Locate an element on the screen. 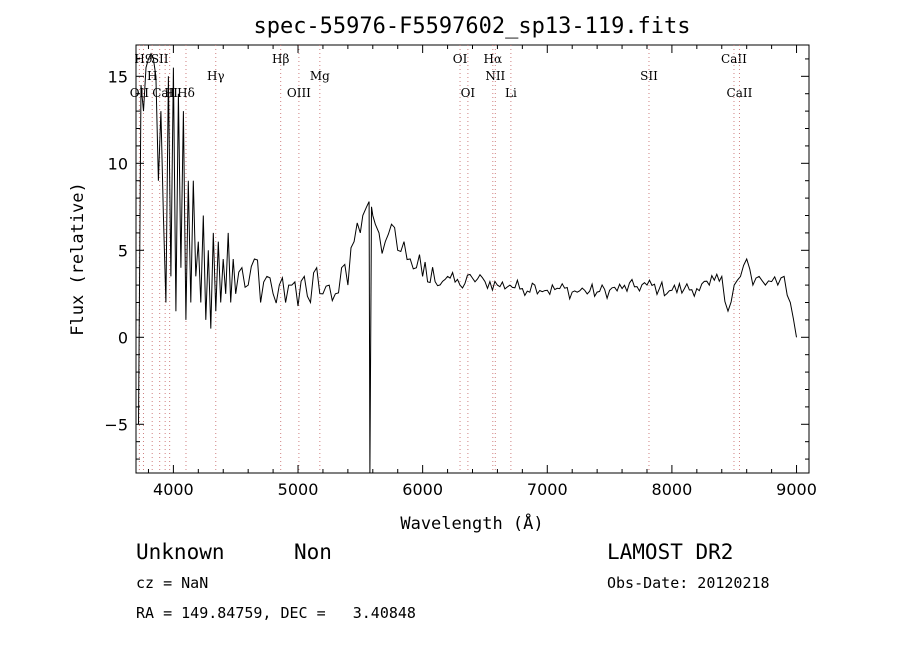 The height and width of the screenshot is (650, 900). marker-label: Hγ is located at coordinates (216, 76).